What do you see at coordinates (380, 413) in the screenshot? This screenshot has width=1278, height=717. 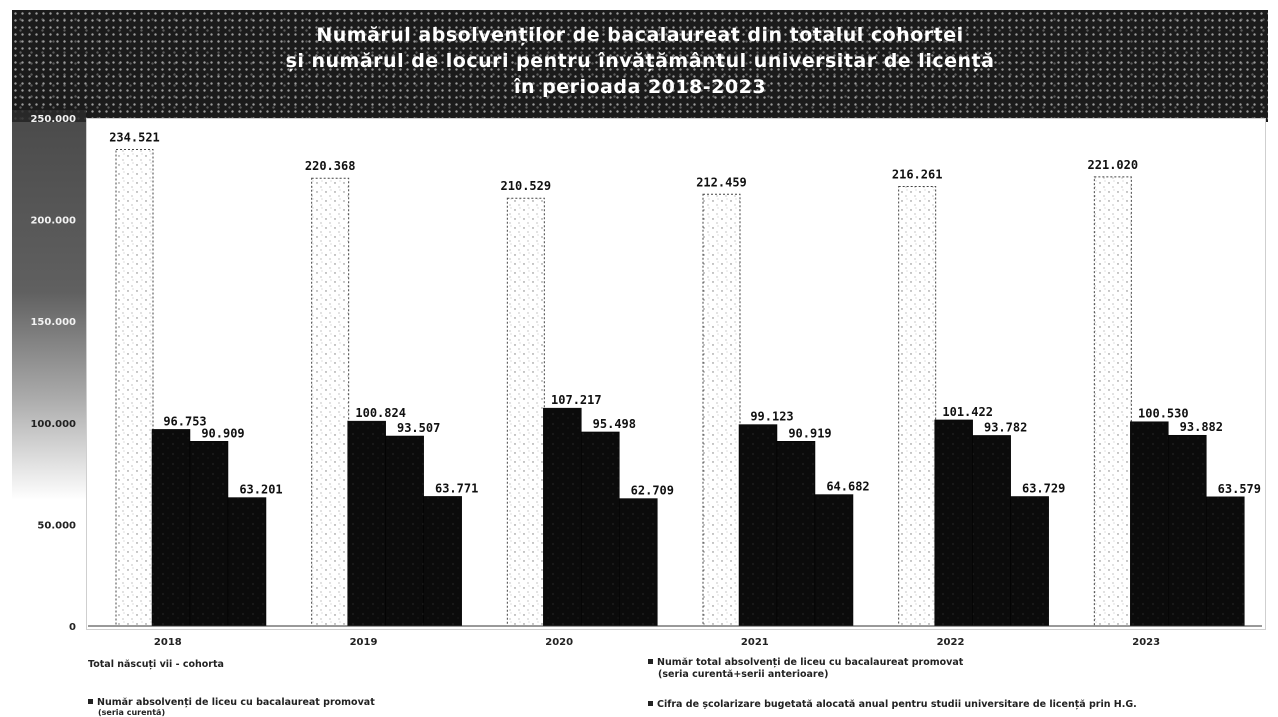 I see `data-label-graduates-current-2019: 100.824` at bounding box center [380, 413].